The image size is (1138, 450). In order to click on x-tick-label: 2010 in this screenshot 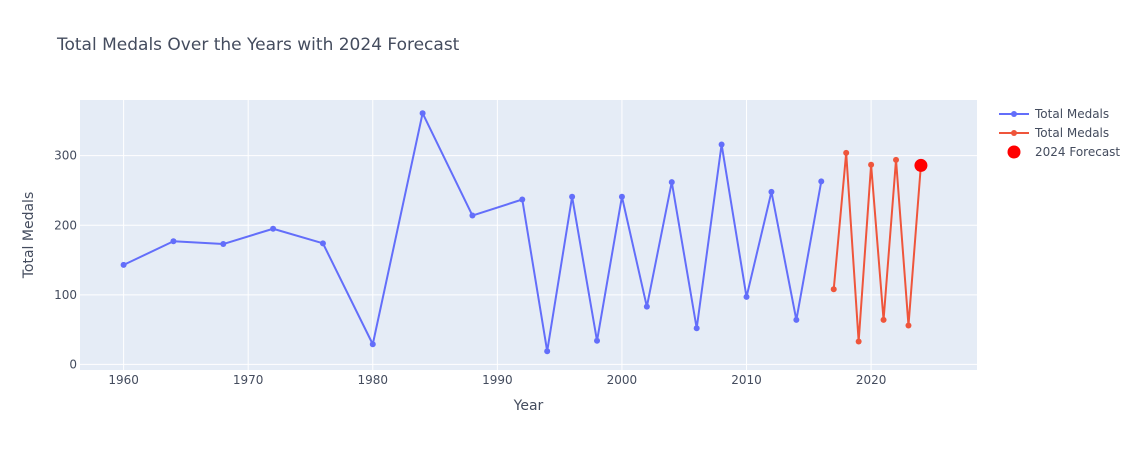, I will do `click(746, 380)`.